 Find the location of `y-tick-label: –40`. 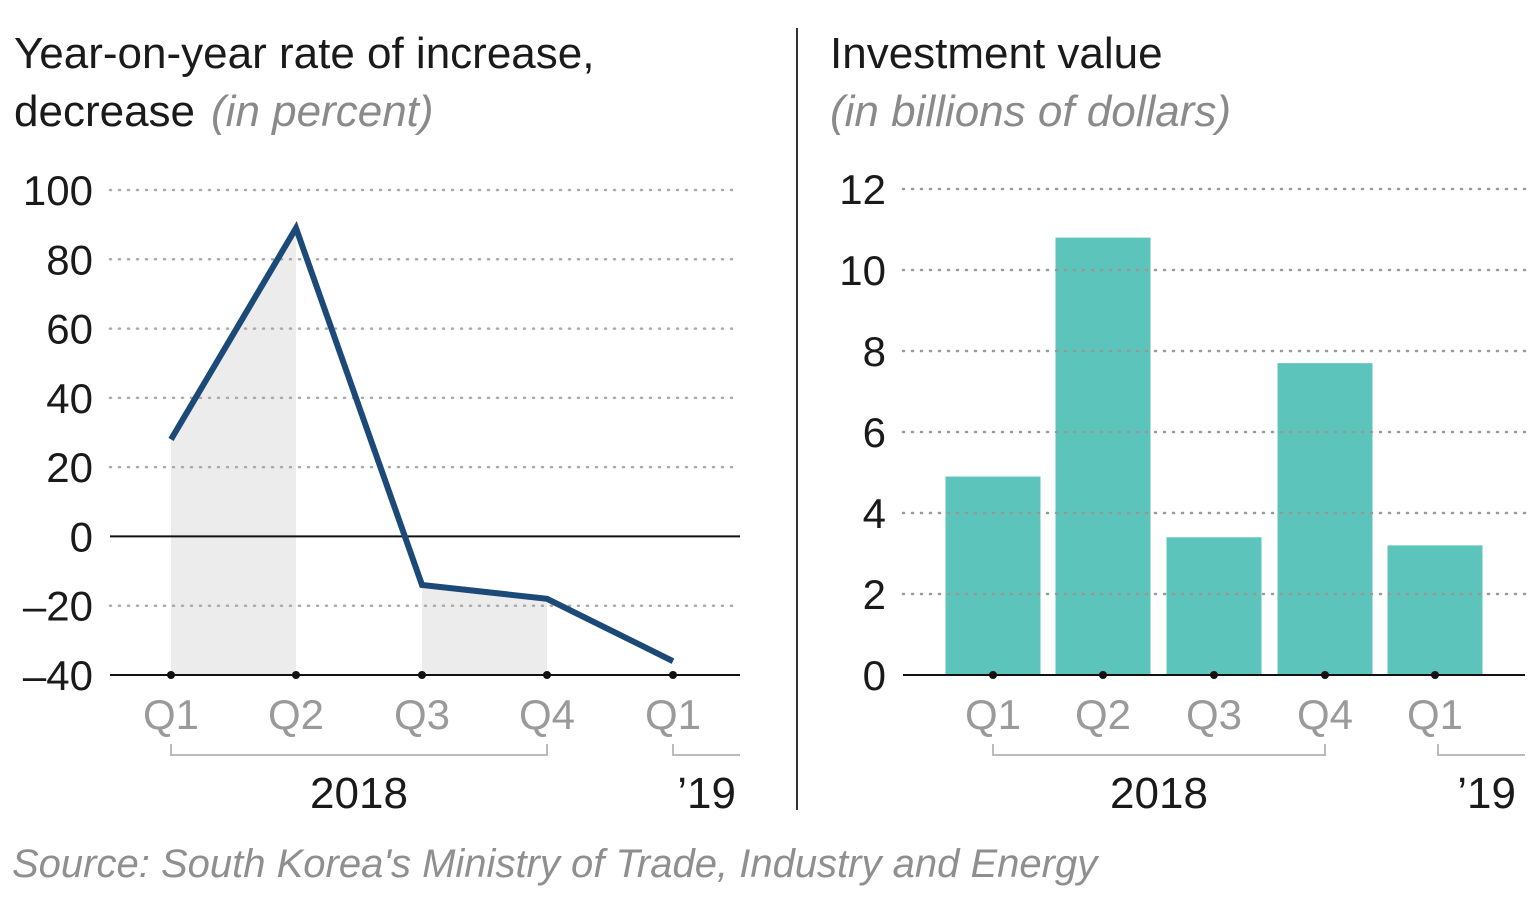

y-tick-label: –40 is located at coordinates (58, 675).